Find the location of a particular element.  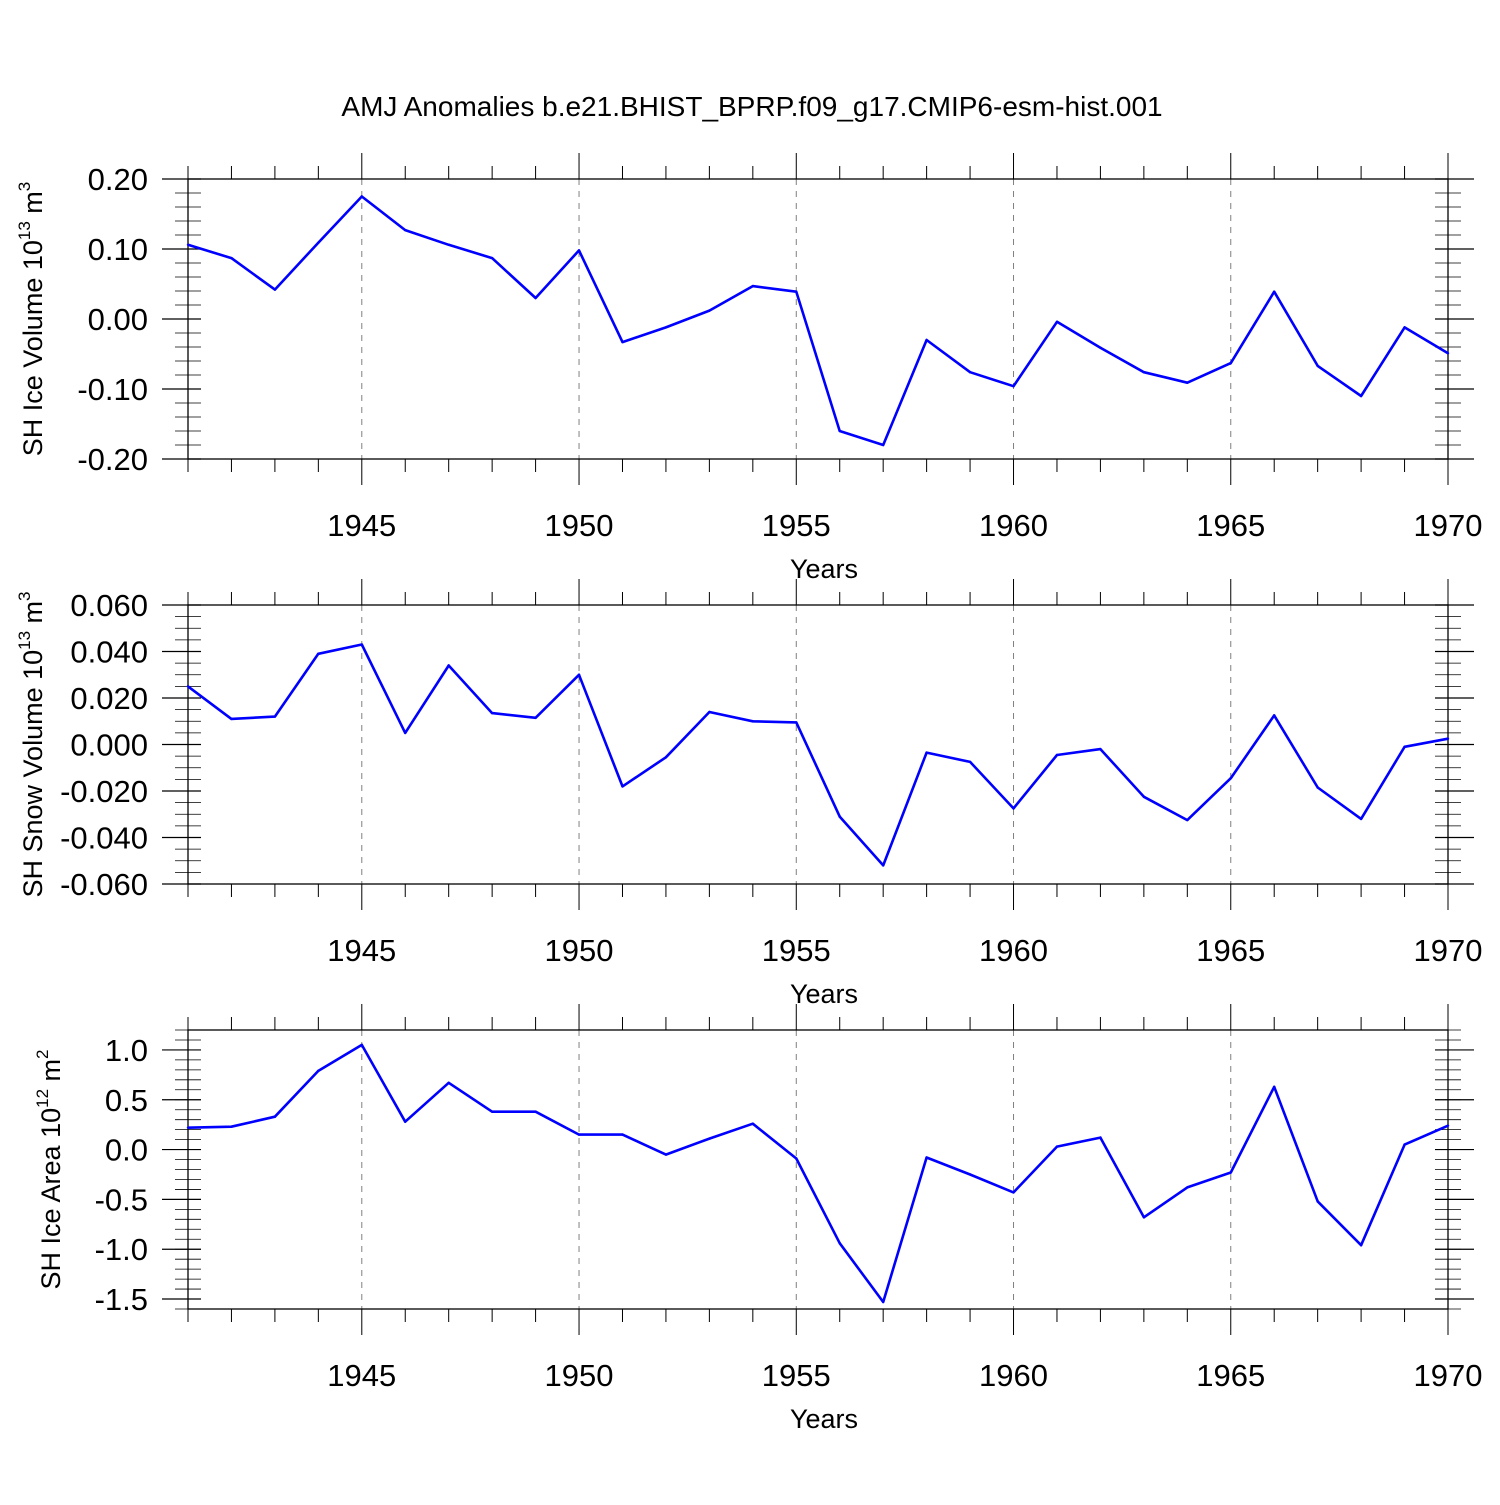

x-axis-label: Years is located at coordinates (824, 569).